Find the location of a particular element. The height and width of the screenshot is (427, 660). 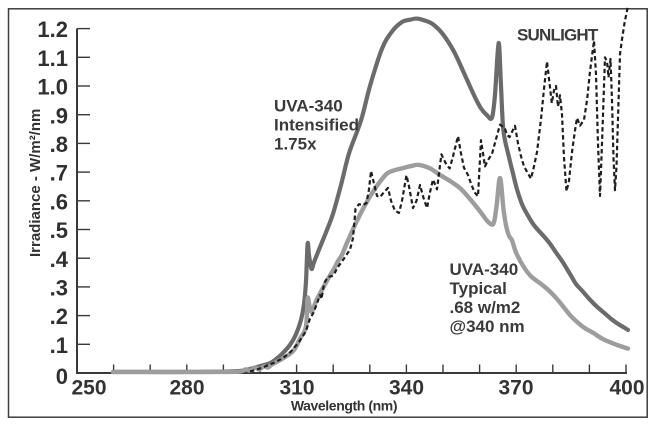

svg-text: Wavelength (nm) is located at coordinates (344, 406).